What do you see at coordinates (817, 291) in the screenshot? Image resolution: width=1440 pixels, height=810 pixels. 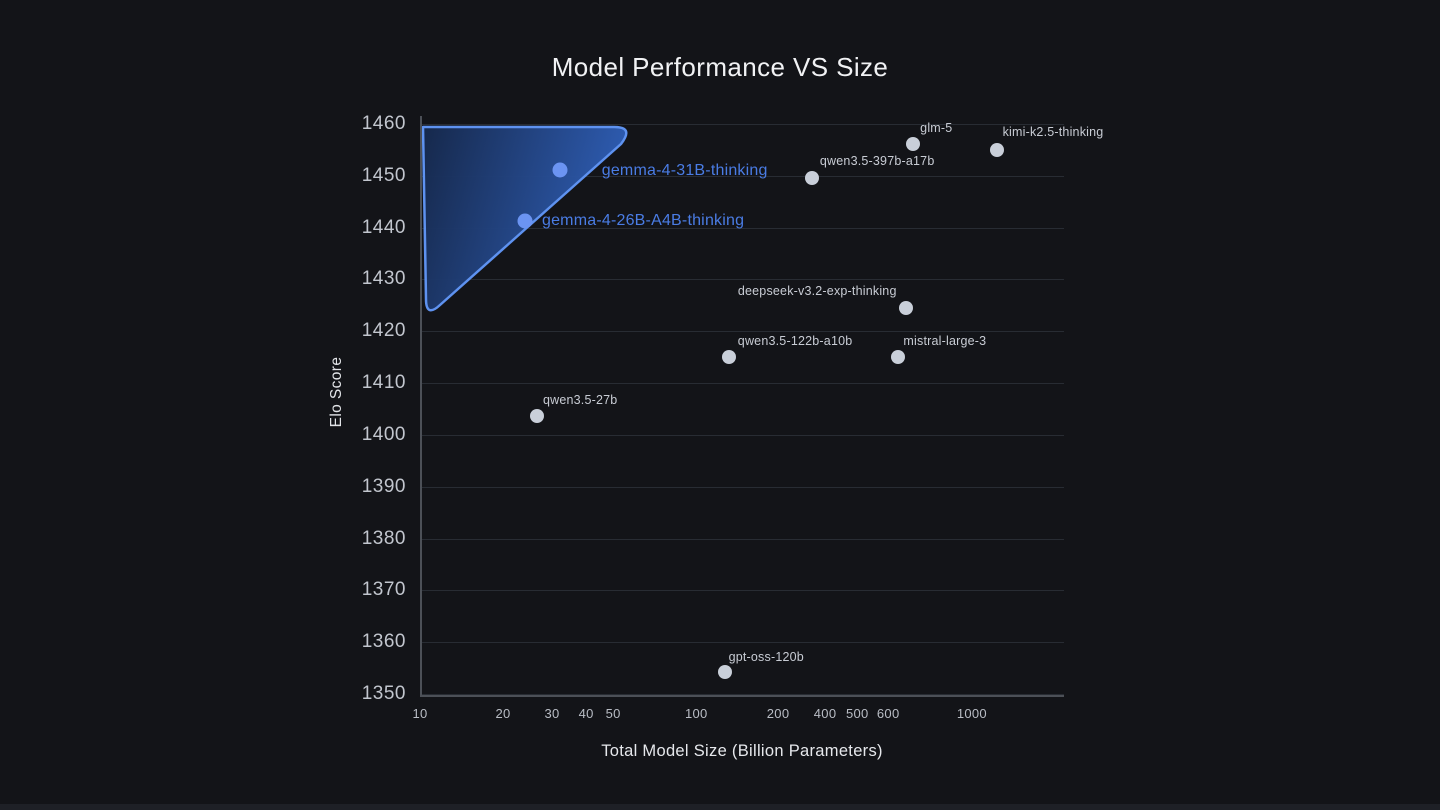 I see `point-label-deepseek-v3.2-exp-thinking: deepseek-v3.2-exp-thinking` at bounding box center [817, 291].